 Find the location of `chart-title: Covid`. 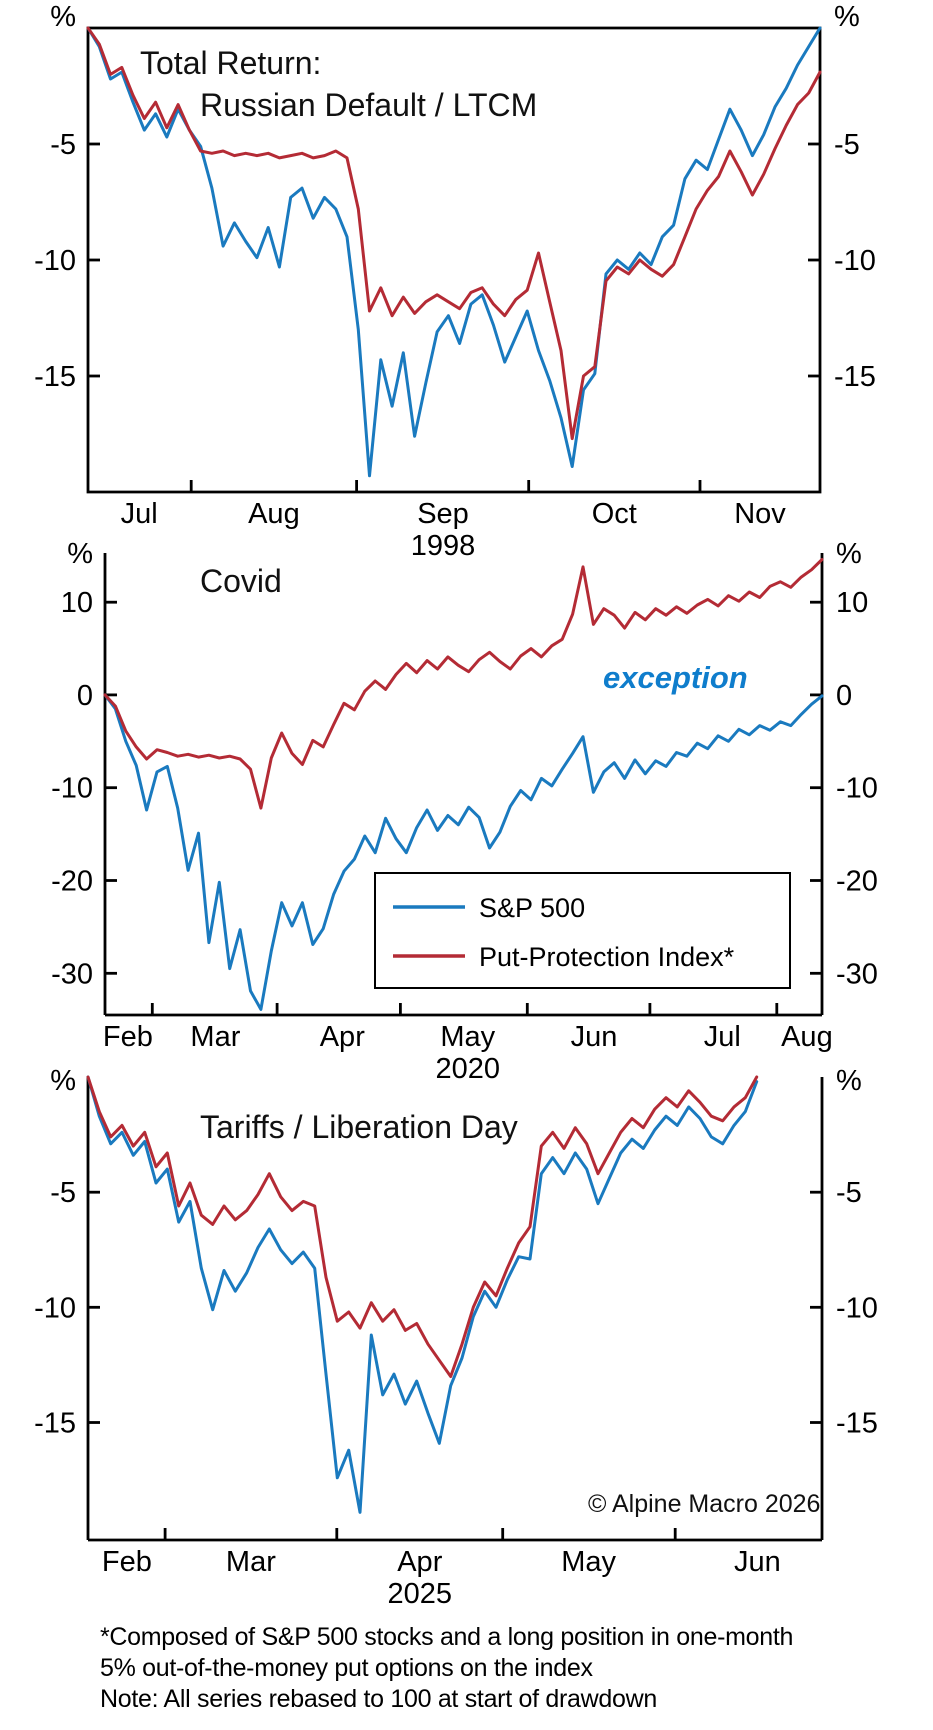

chart-title: Covid is located at coordinates (241, 581).